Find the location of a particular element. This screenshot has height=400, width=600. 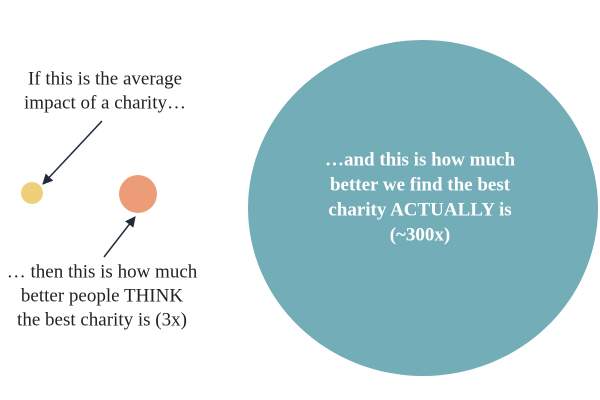

annotation-line: better people THINK is located at coordinates (102, 295).